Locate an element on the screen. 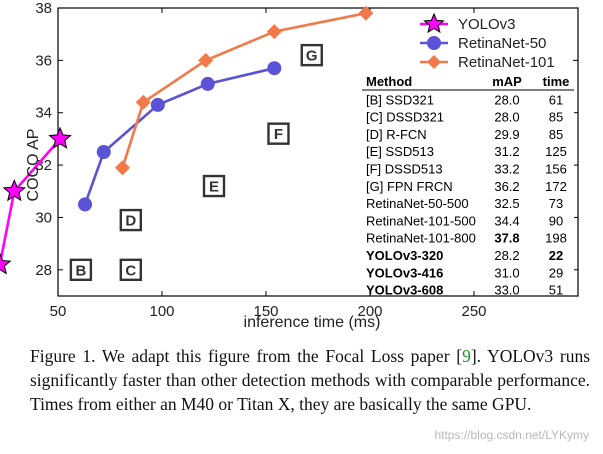 This screenshot has width=603, height=454. annotation-label-g: G is located at coordinates (312, 56).